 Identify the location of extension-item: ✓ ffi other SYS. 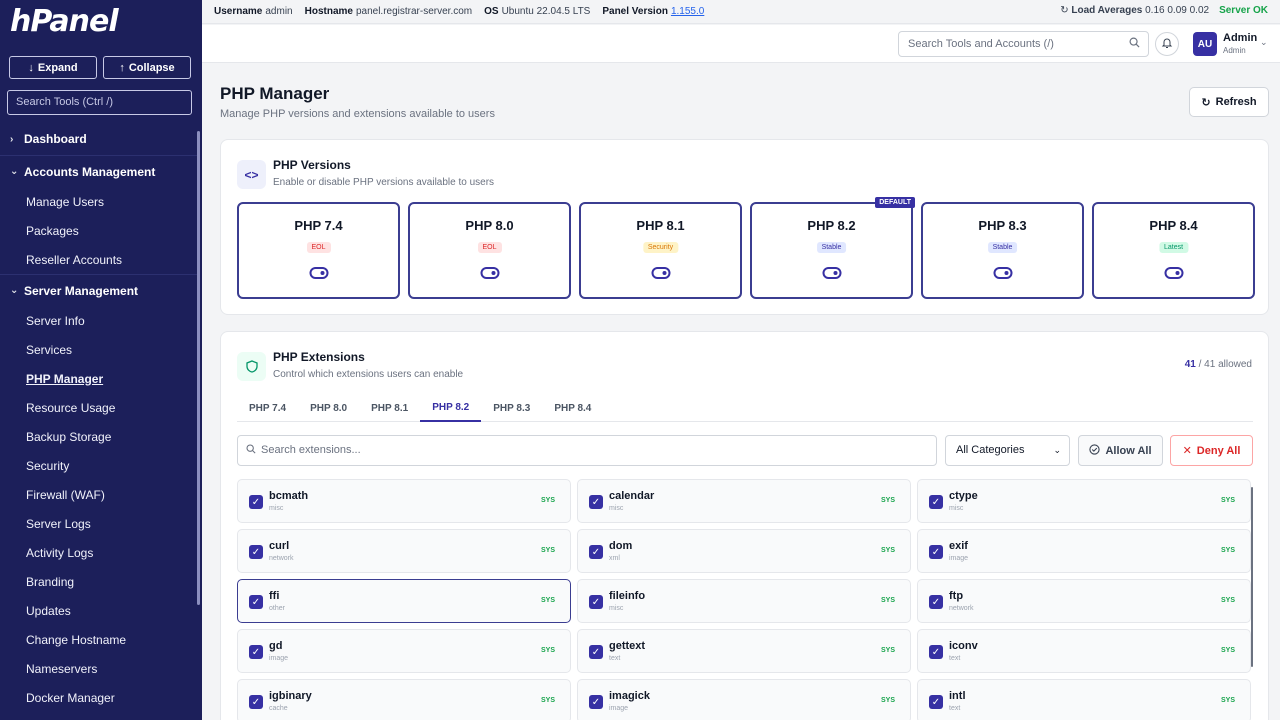
(404, 601).